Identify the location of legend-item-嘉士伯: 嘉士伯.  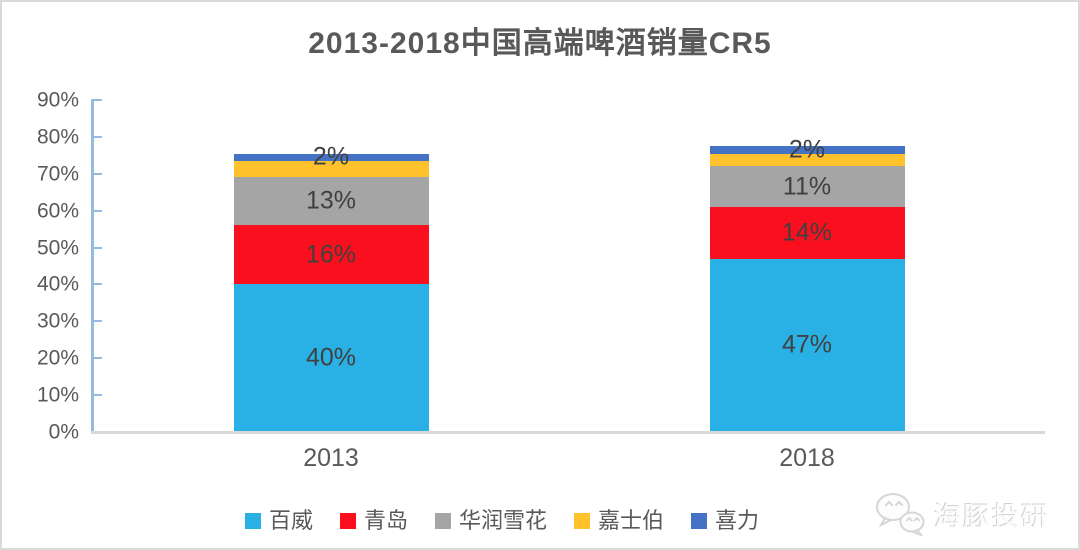
(619, 521).